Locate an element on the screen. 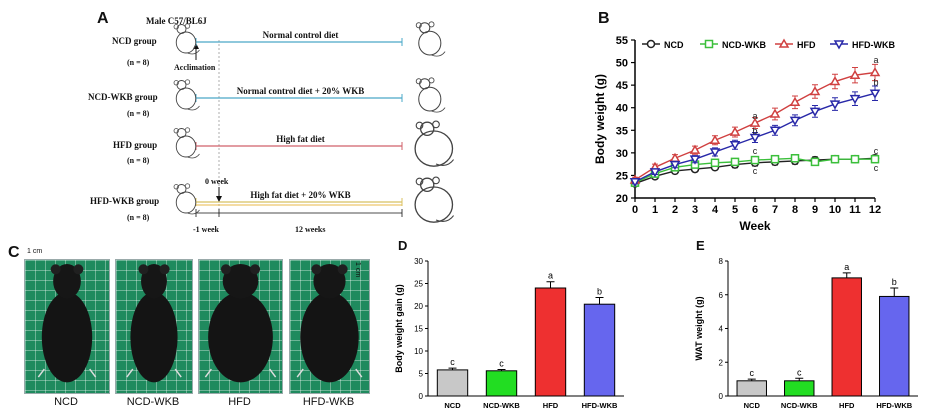  x-tick-label: 5 is located at coordinates (735, 210).